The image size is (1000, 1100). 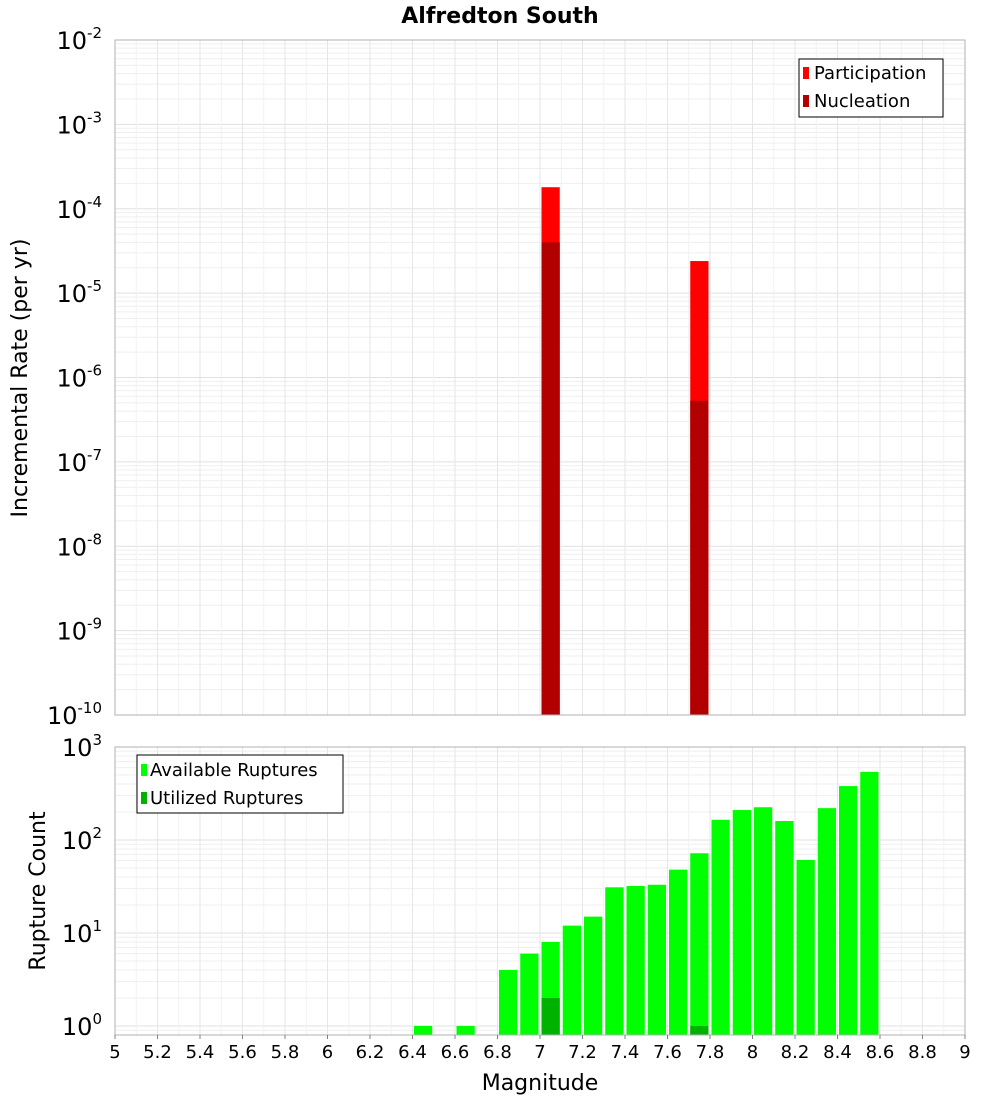 I want to click on x-tick-label: 5.2, so click(x=157, y=1052).